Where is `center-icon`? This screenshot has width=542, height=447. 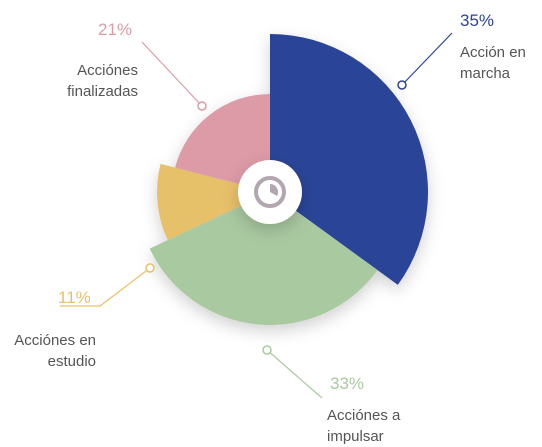
center-icon is located at coordinates (270, 192).